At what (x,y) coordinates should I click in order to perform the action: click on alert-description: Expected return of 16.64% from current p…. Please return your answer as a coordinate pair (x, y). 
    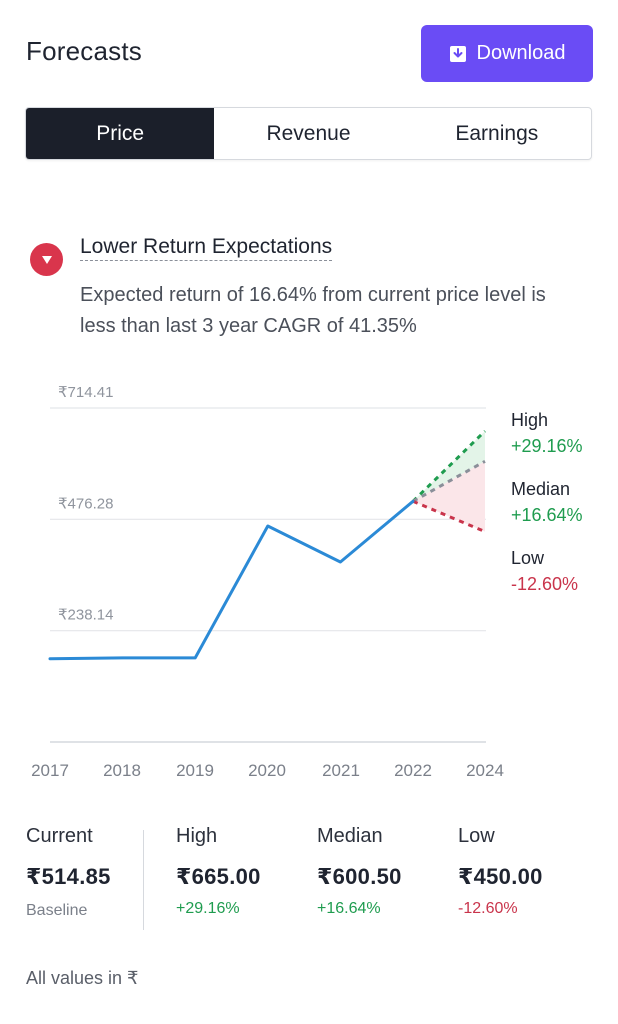
    Looking at the image, I should click on (313, 310).